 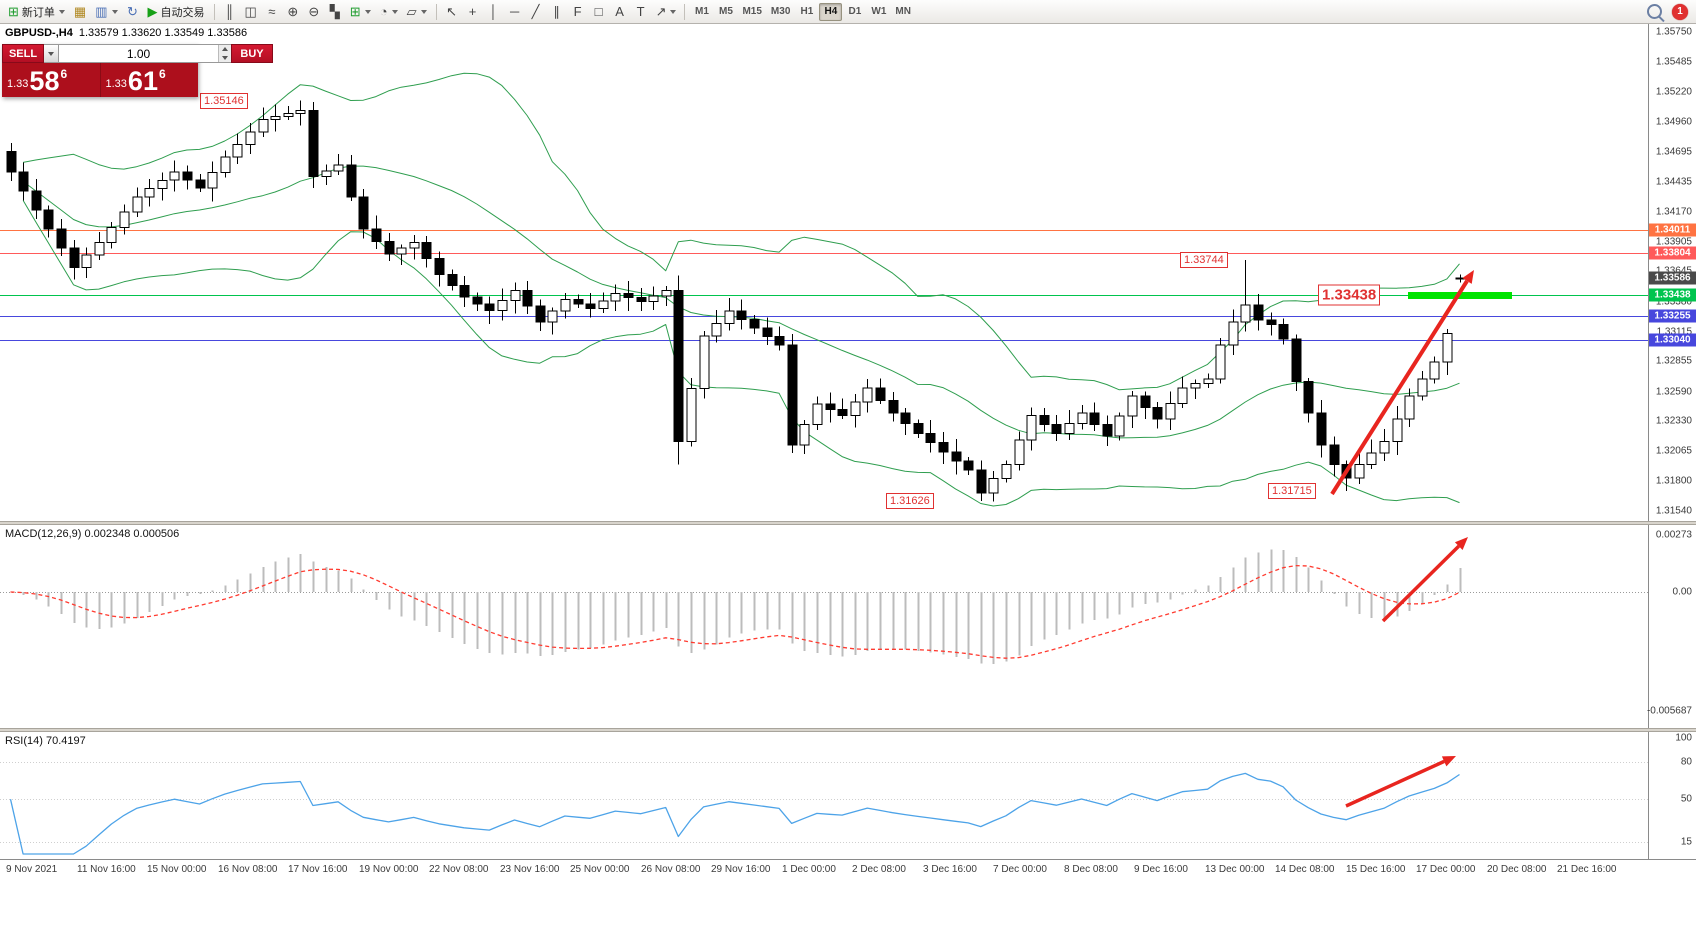 I want to click on price-annotation: 1.33744, so click(x=1204, y=260).